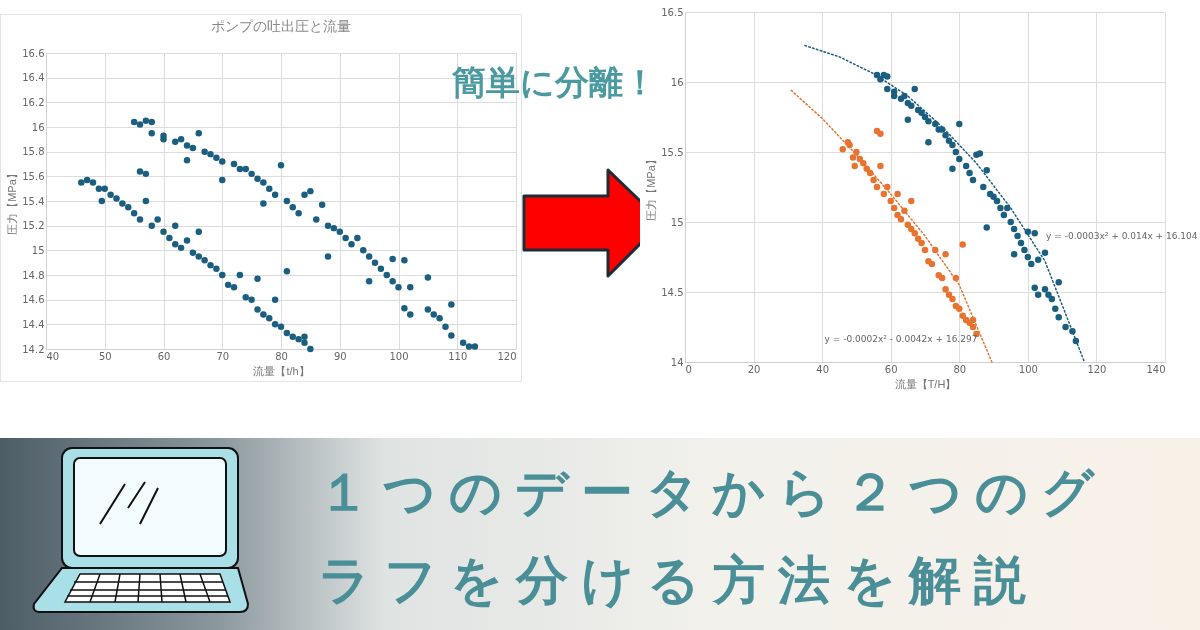  What do you see at coordinates (1122, 236) in the screenshot?
I see `annotation: y = -0.0003x² + 0.014x + 16.104` at bounding box center [1122, 236].